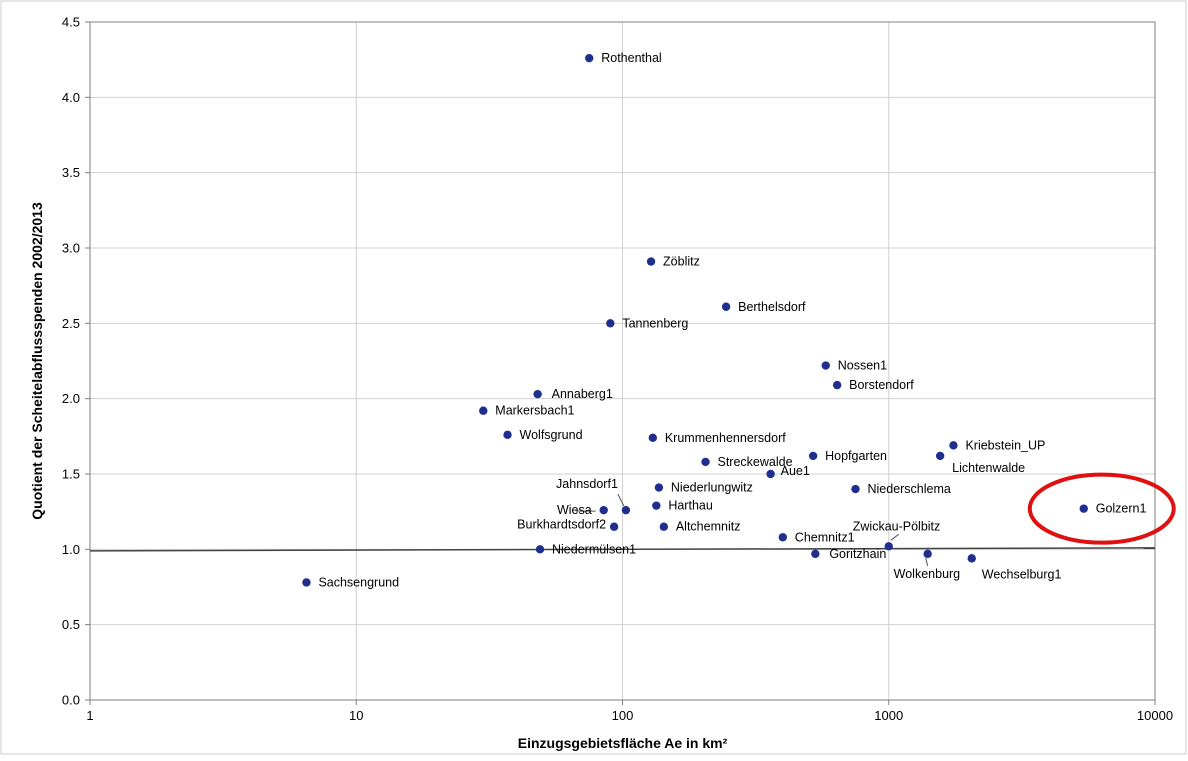 This screenshot has height=761, width=1188. Describe the element at coordinates (574, 510) in the screenshot. I see `point-label: Wiesa` at that location.